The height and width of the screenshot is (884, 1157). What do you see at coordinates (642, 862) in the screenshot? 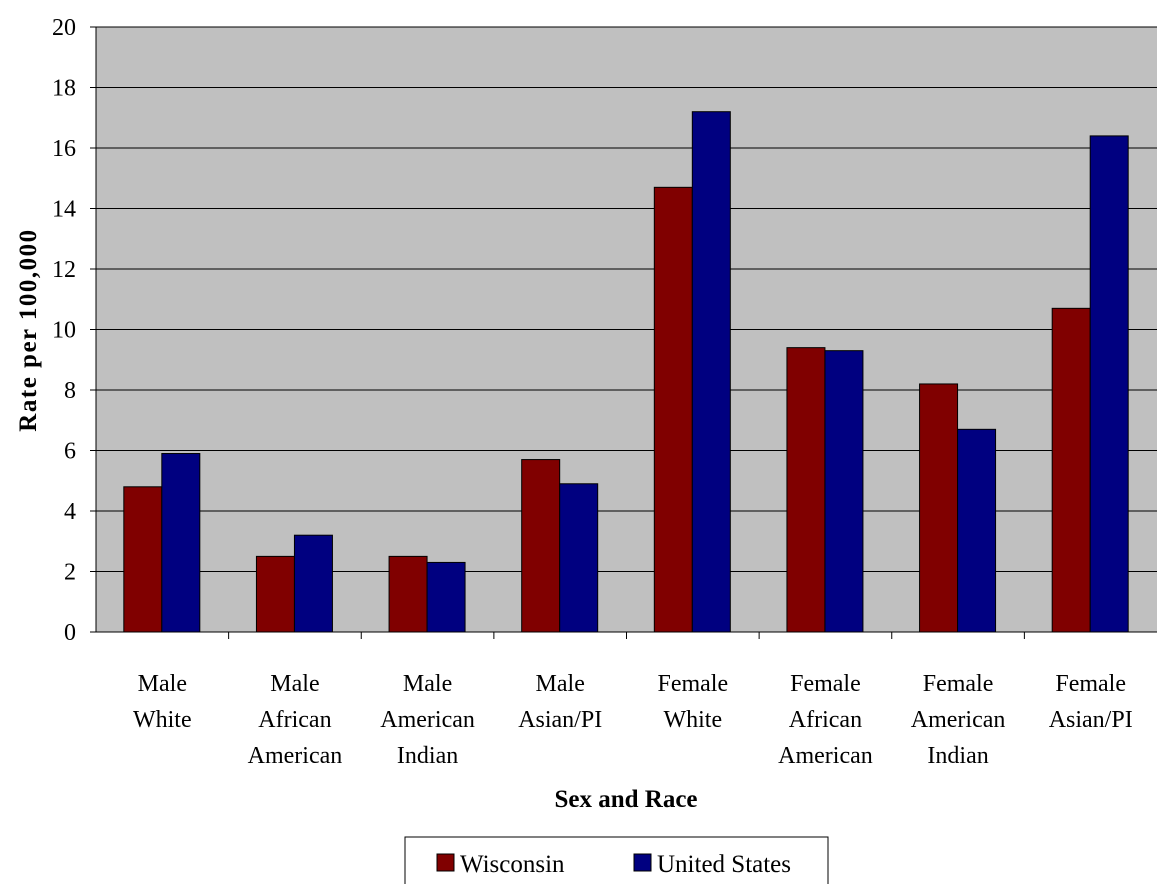
I see `legend-swatch-united-states` at bounding box center [642, 862].